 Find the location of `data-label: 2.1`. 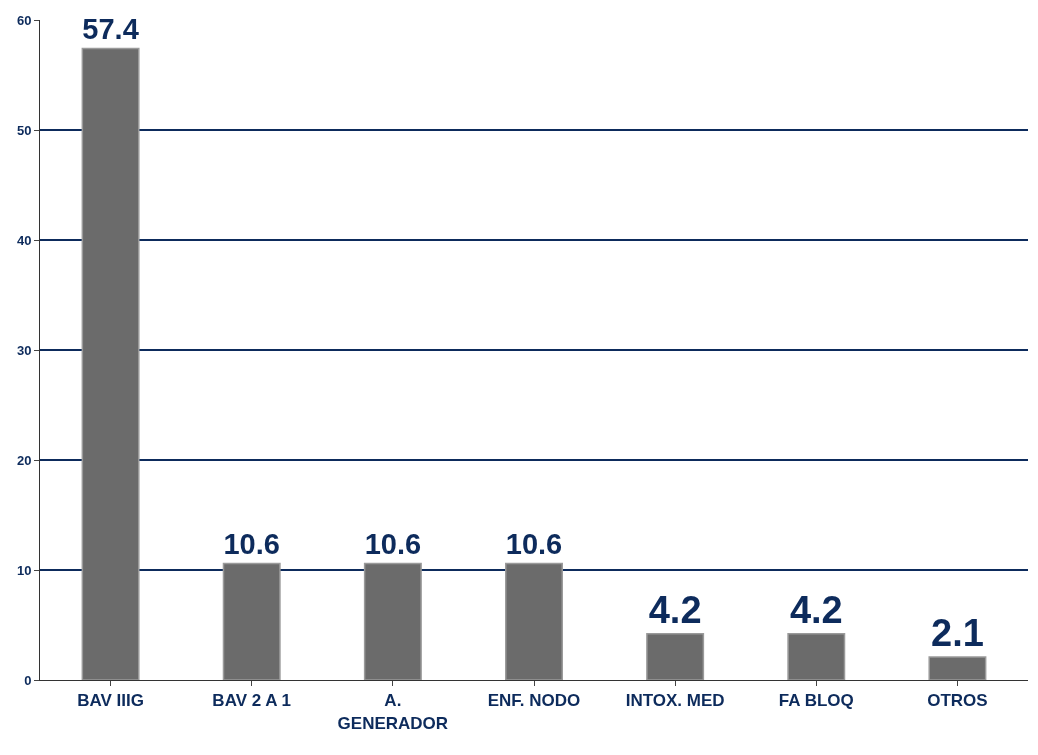

data-label: 2.1 is located at coordinates (957, 632).